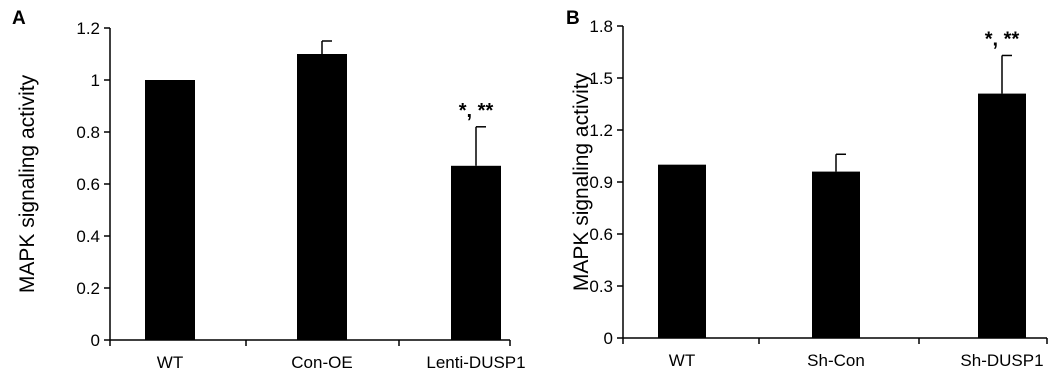  What do you see at coordinates (170, 362) in the screenshot?
I see `panel-a-category-label: WT` at bounding box center [170, 362].